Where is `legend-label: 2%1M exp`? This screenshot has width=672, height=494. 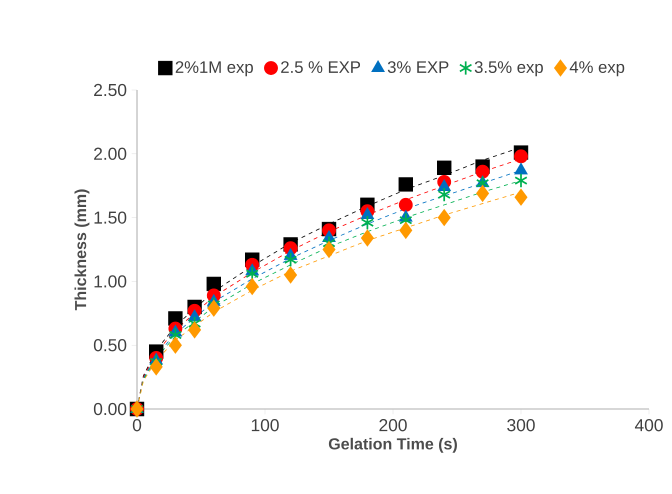 legend-label: 2%1M exp is located at coordinates (214, 68).